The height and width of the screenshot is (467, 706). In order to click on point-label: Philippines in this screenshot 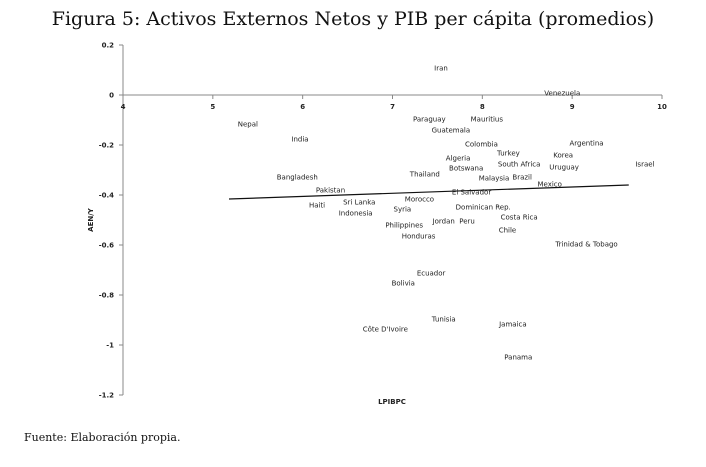, I will do `click(404, 226)`.